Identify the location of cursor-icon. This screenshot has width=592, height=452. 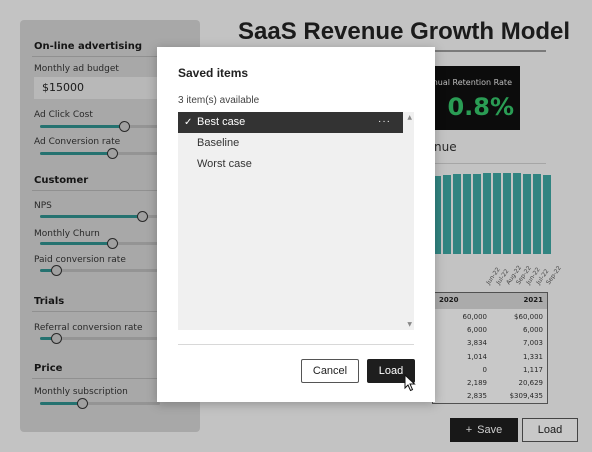
(410, 383).